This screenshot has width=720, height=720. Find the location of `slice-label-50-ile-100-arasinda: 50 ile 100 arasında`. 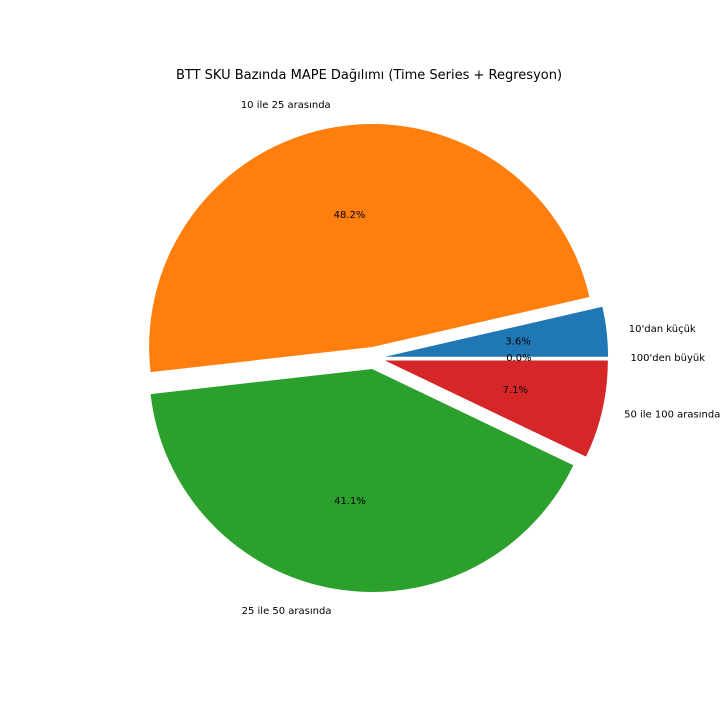

slice-label-50-ile-100-arasinda: 50 ile 100 arasında is located at coordinates (672, 415).